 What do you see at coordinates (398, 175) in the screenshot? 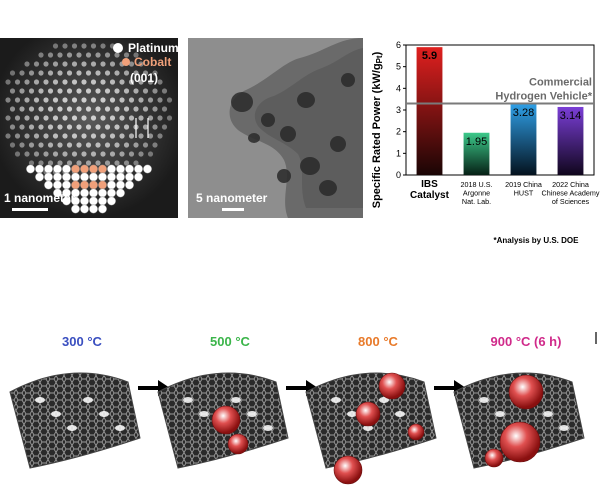
I see `y-tick-label: 0` at bounding box center [398, 175].